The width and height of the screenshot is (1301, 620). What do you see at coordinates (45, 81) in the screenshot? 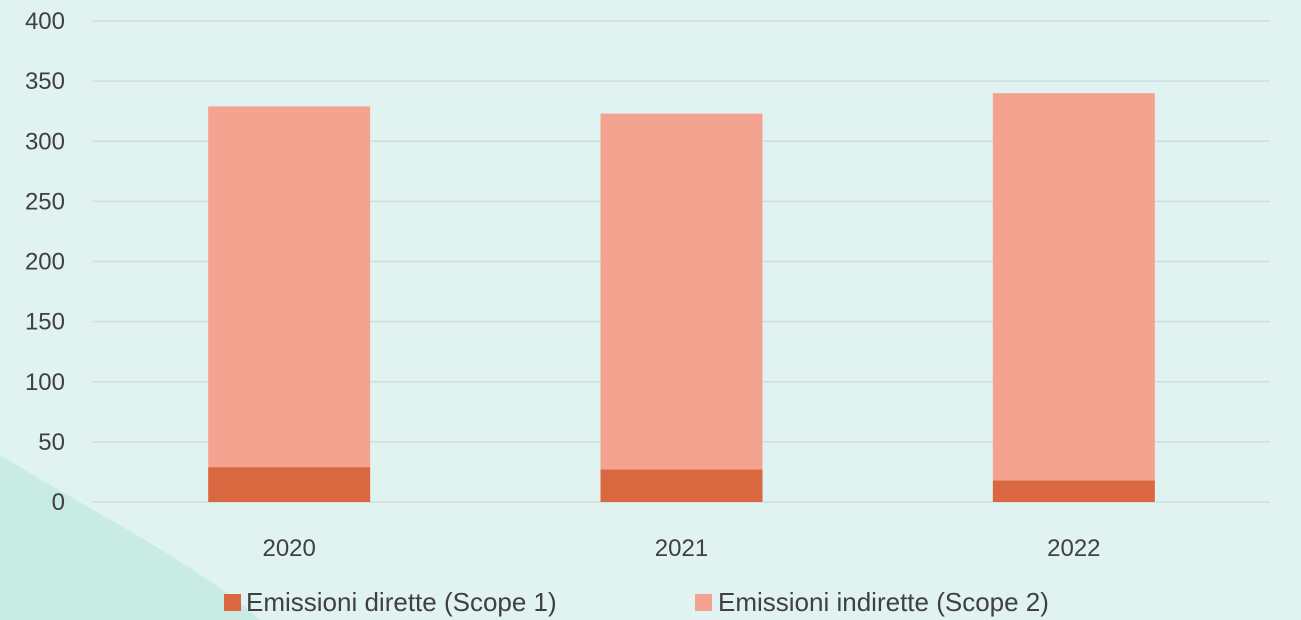
I see `y-tick-label: 350` at bounding box center [45, 81].